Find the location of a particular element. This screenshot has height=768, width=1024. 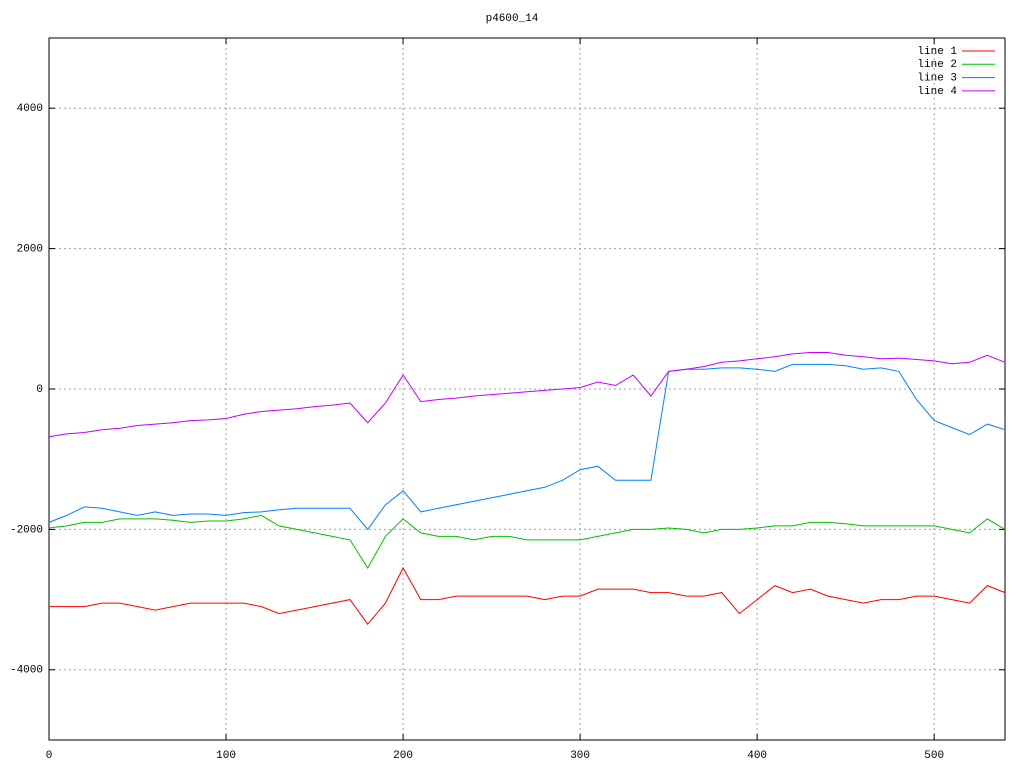

legend-label: line 3 is located at coordinates (937, 79).